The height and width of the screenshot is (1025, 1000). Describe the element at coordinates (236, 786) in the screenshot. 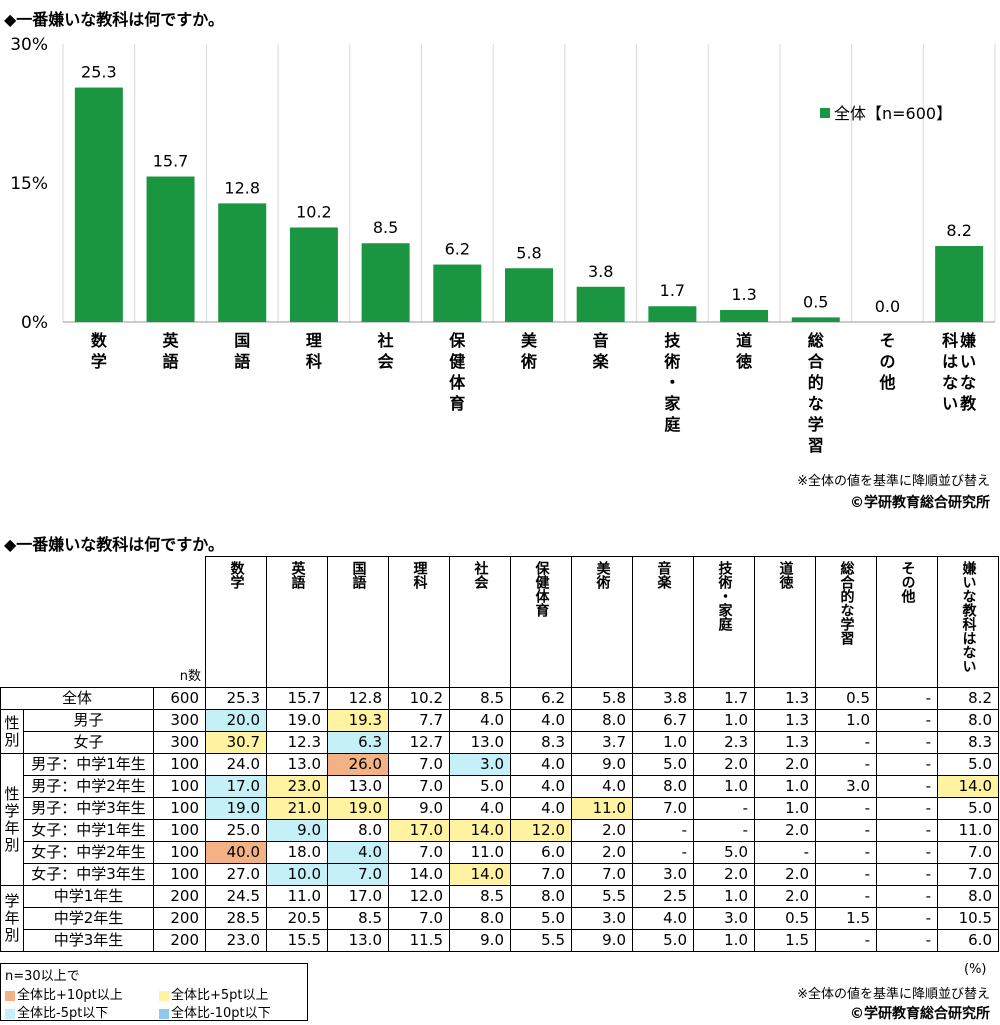

I see `table-cell: 17.0` at that location.